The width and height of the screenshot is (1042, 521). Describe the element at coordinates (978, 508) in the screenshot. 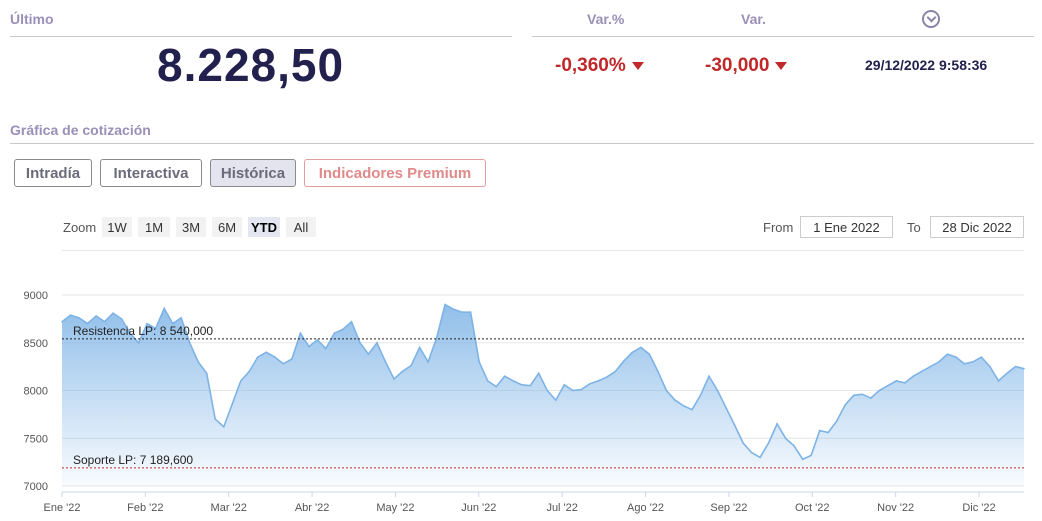

I see `x-tick-label: Dic '22` at that location.